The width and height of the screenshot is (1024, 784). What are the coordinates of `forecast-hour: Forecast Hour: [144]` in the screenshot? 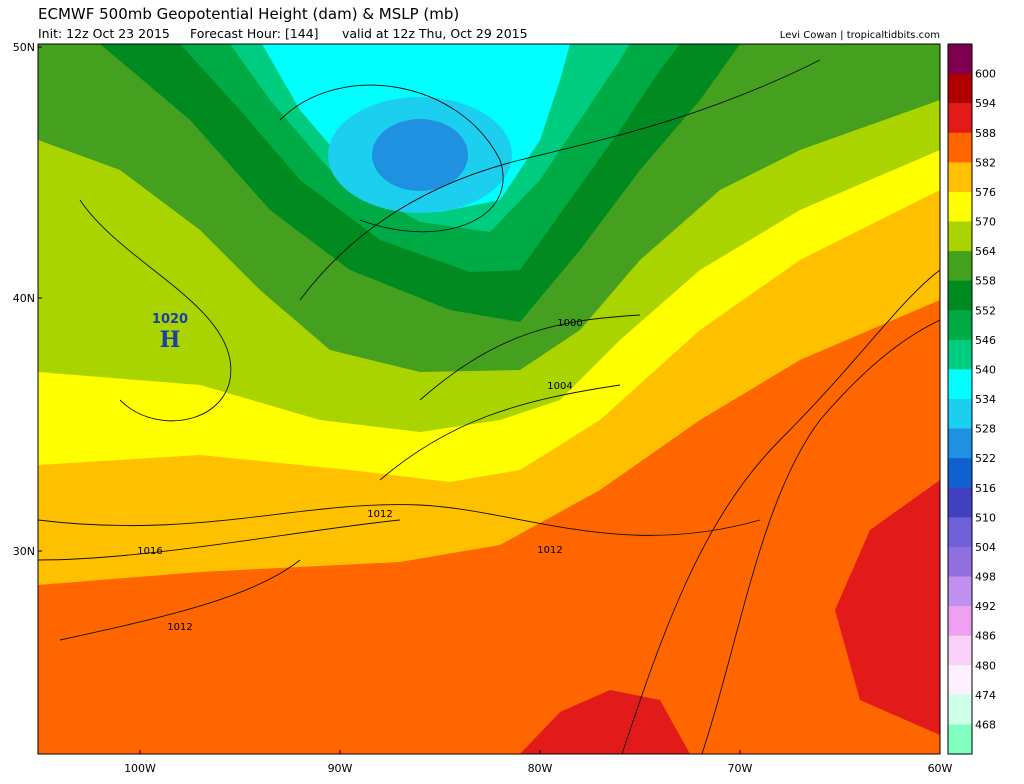 It's located at (254, 33).